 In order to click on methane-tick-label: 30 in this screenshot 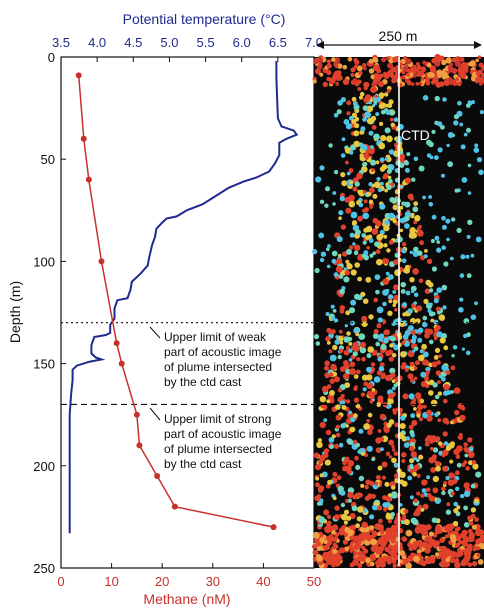, I will do `click(213, 581)`.